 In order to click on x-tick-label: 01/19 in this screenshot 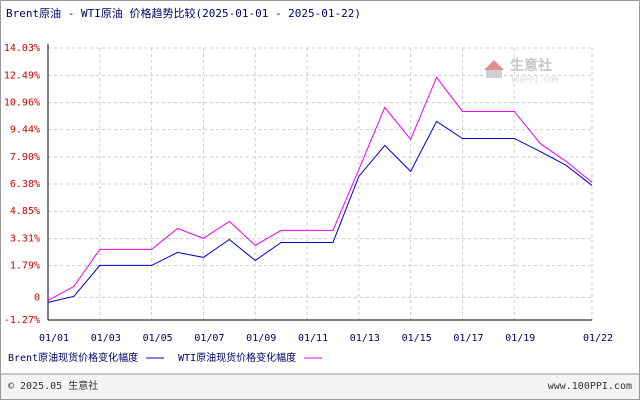, I will do `click(520, 338)`.